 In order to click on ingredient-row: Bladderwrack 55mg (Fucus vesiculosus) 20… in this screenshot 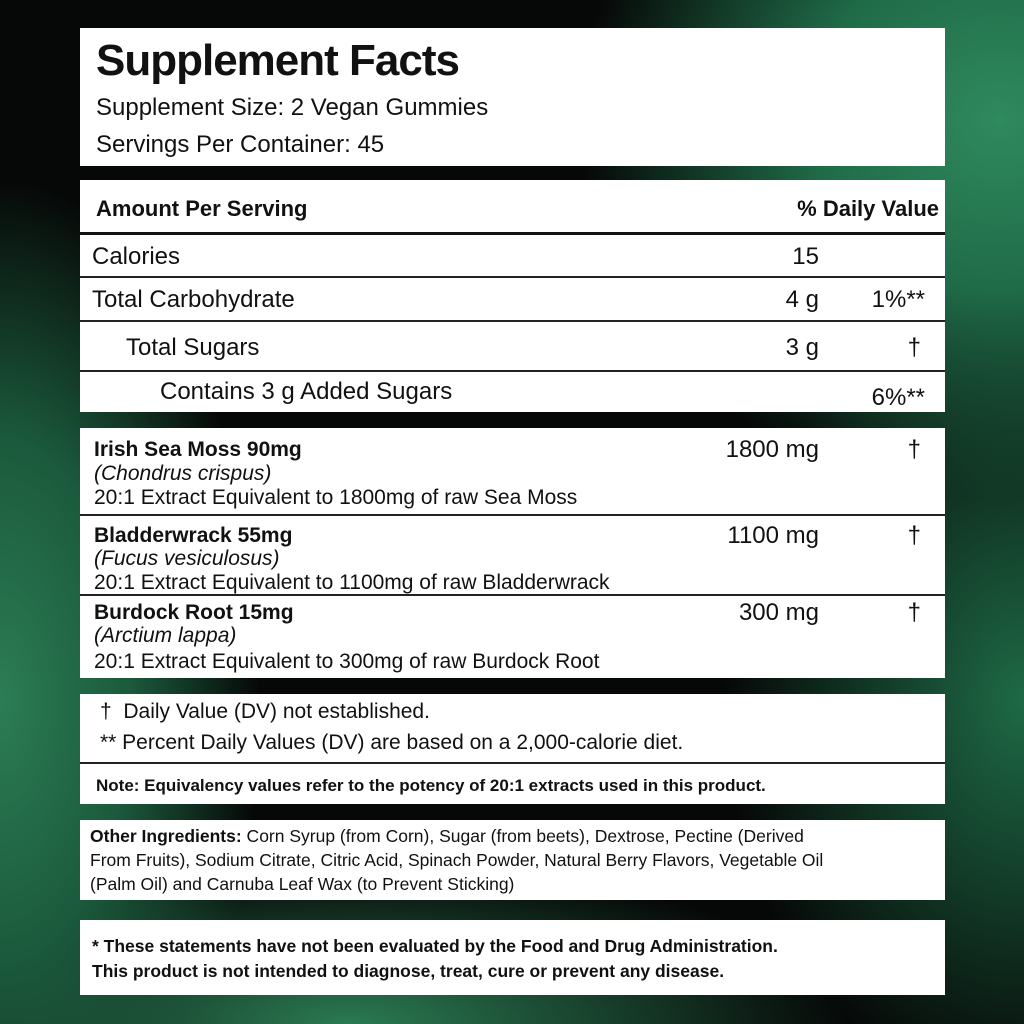, I will do `click(512, 554)`.